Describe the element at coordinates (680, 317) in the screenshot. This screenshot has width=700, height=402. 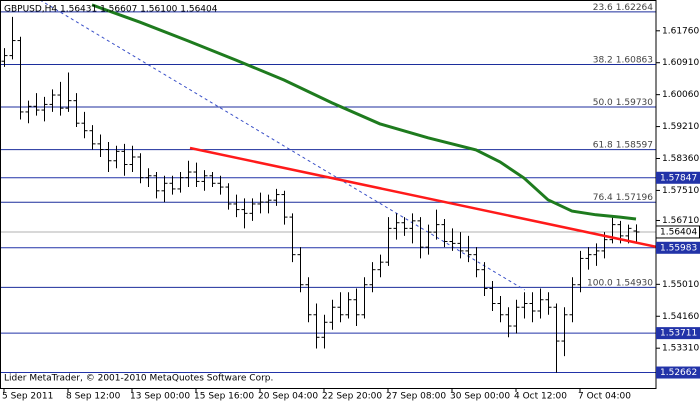
I see `y-tick-label: 1.54160` at that location.